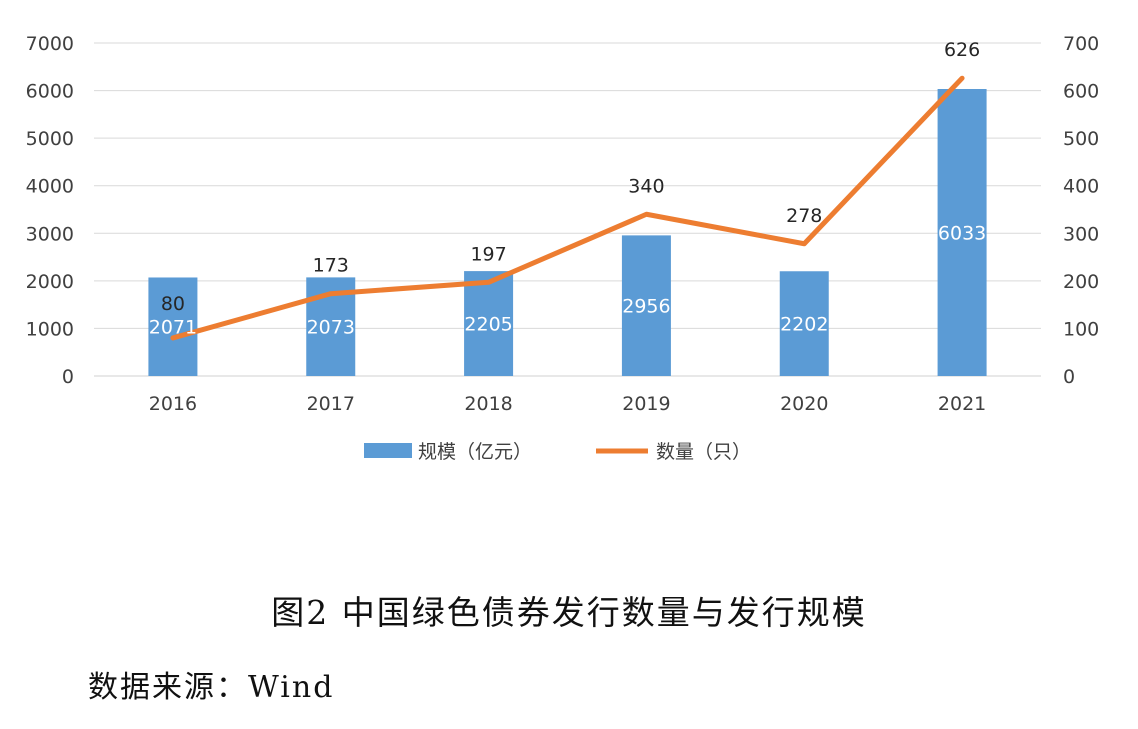  I want to click on x-tick-label: 2018, so click(488, 404).